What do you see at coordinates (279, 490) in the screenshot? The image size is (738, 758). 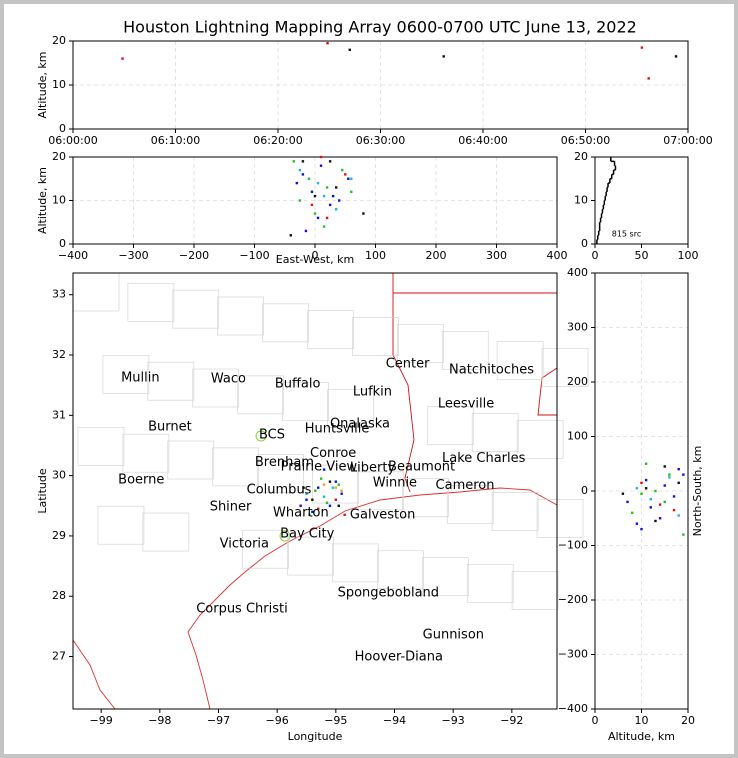 I see `annotation: Columbus` at bounding box center [279, 490].